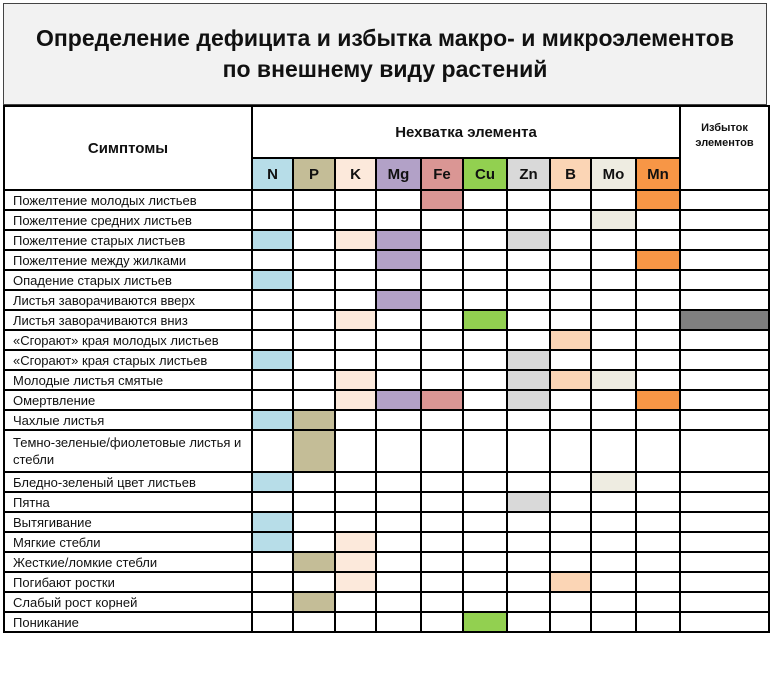 The height and width of the screenshot is (688, 770). I want to click on table-row: Листья заворачиваются вниз, so click(386, 320).